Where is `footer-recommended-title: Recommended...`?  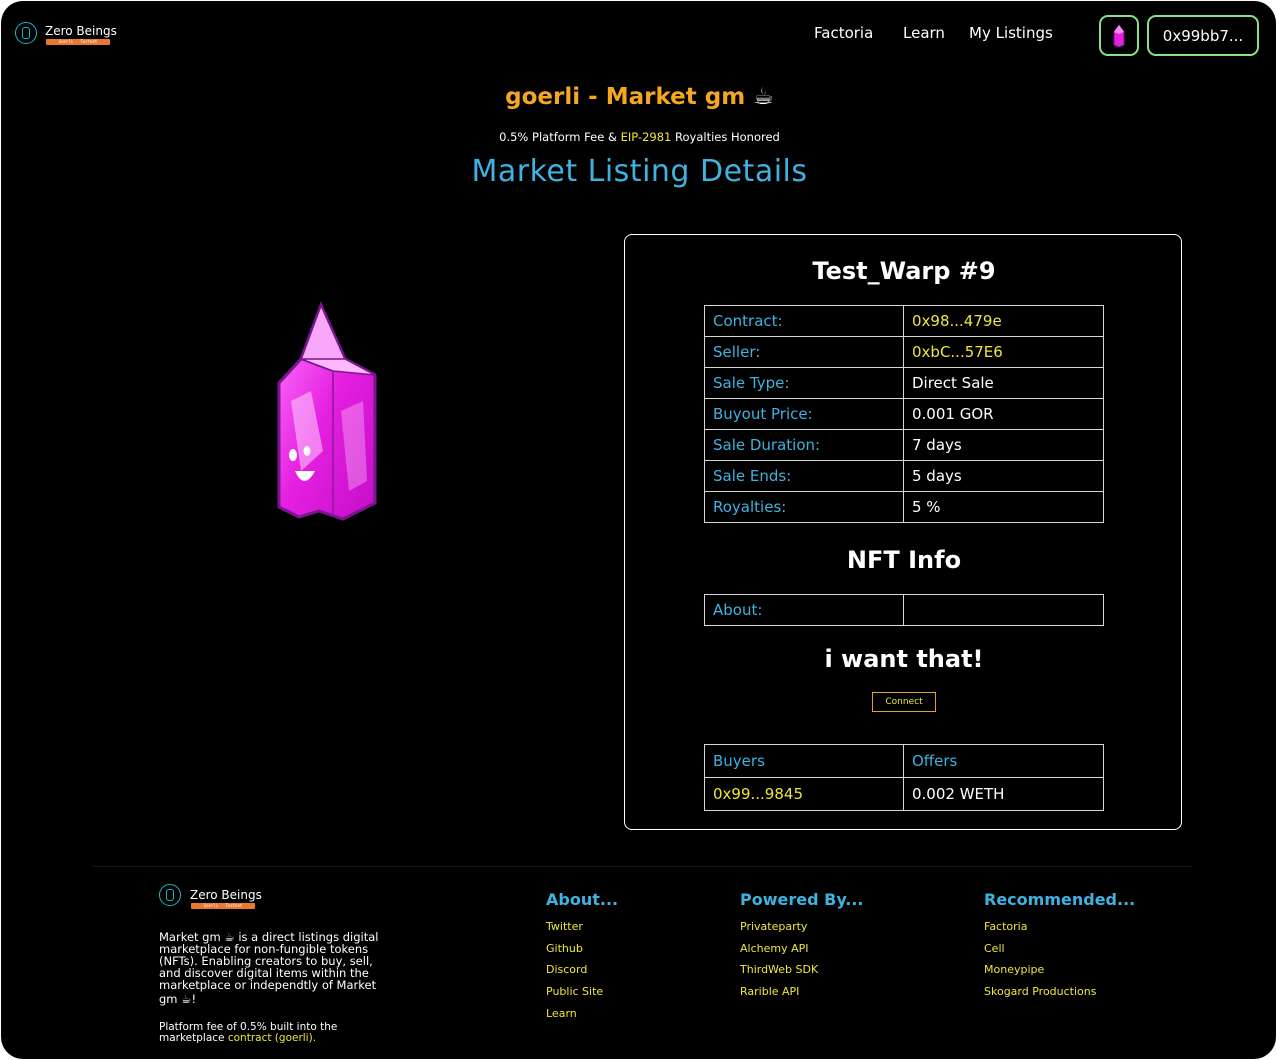
footer-recommended-title: Recommended... is located at coordinates (1060, 899).